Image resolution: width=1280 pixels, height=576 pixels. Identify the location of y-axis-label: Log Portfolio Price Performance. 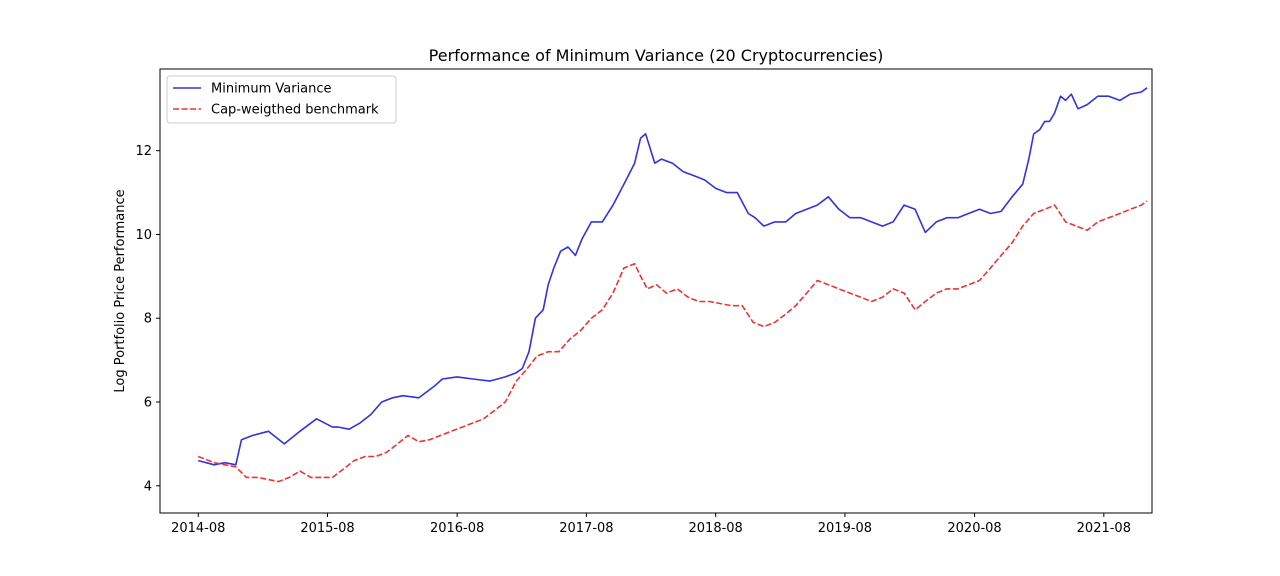
(120, 290).